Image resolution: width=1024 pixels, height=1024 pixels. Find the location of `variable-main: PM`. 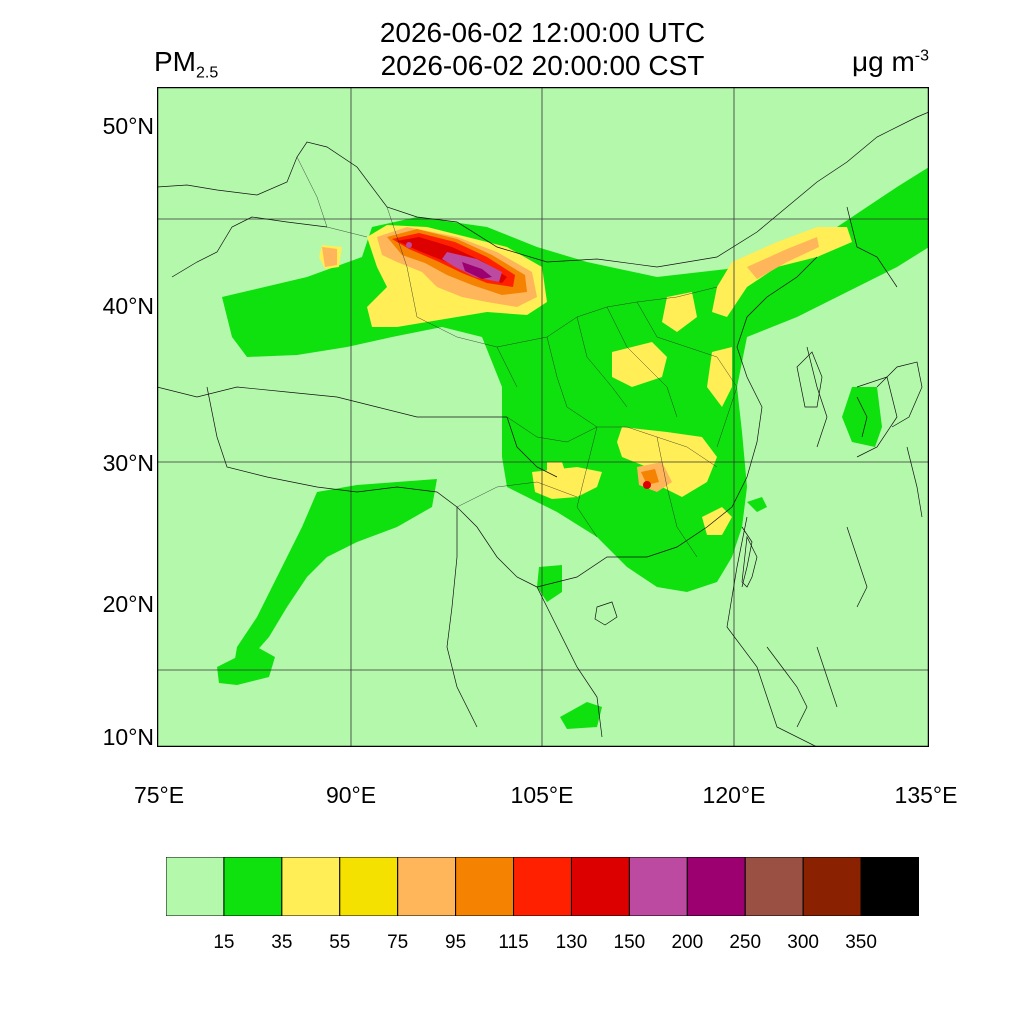

variable-main: PM is located at coordinates (175, 61).